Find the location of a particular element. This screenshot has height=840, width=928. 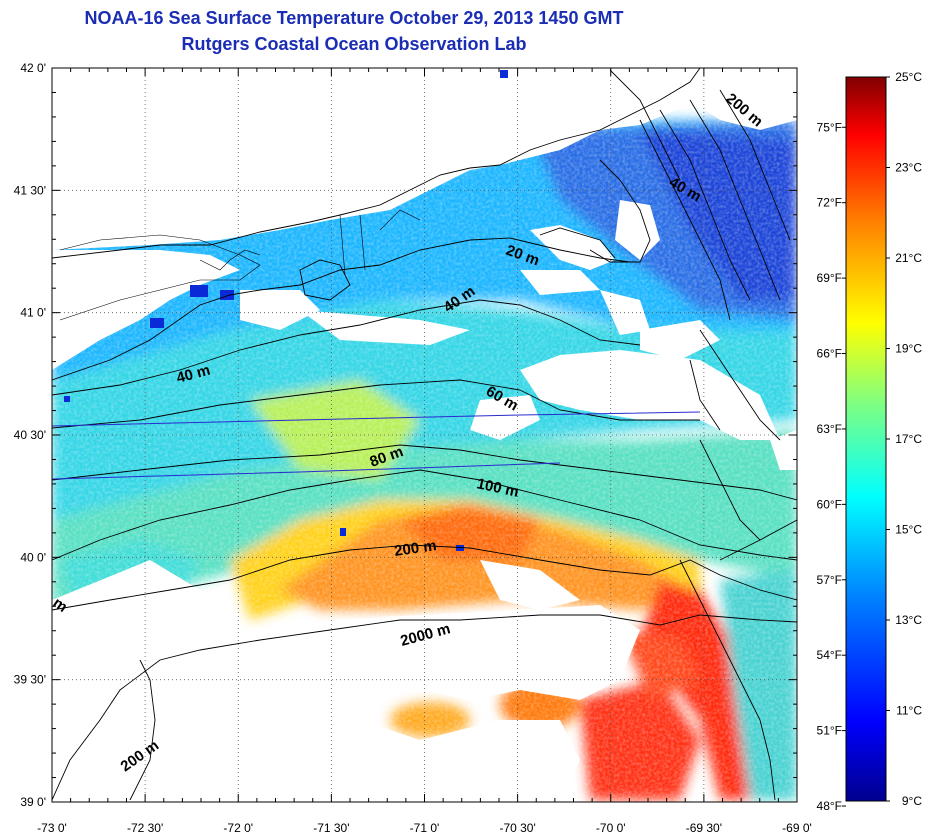

map-subtitle: Rutgers Coastal Ocean Observation Lab is located at coordinates (354, 44).